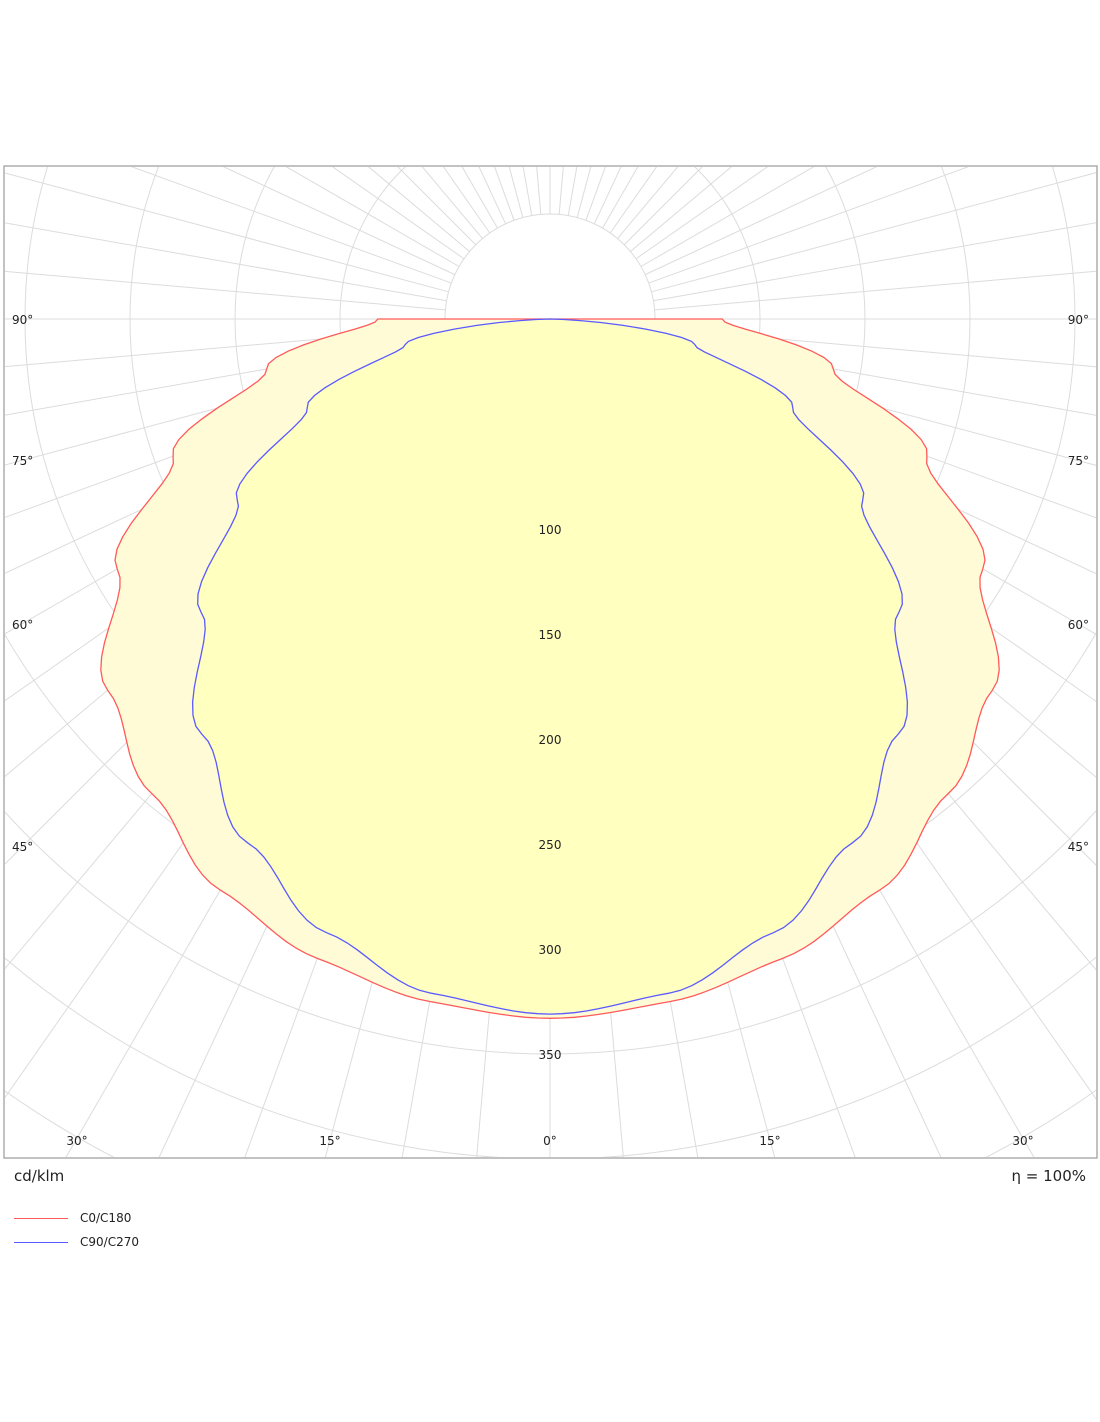  What do you see at coordinates (22, 625) in the screenshot?
I see `angle-label-left-2: 60°` at bounding box center [22, 625].